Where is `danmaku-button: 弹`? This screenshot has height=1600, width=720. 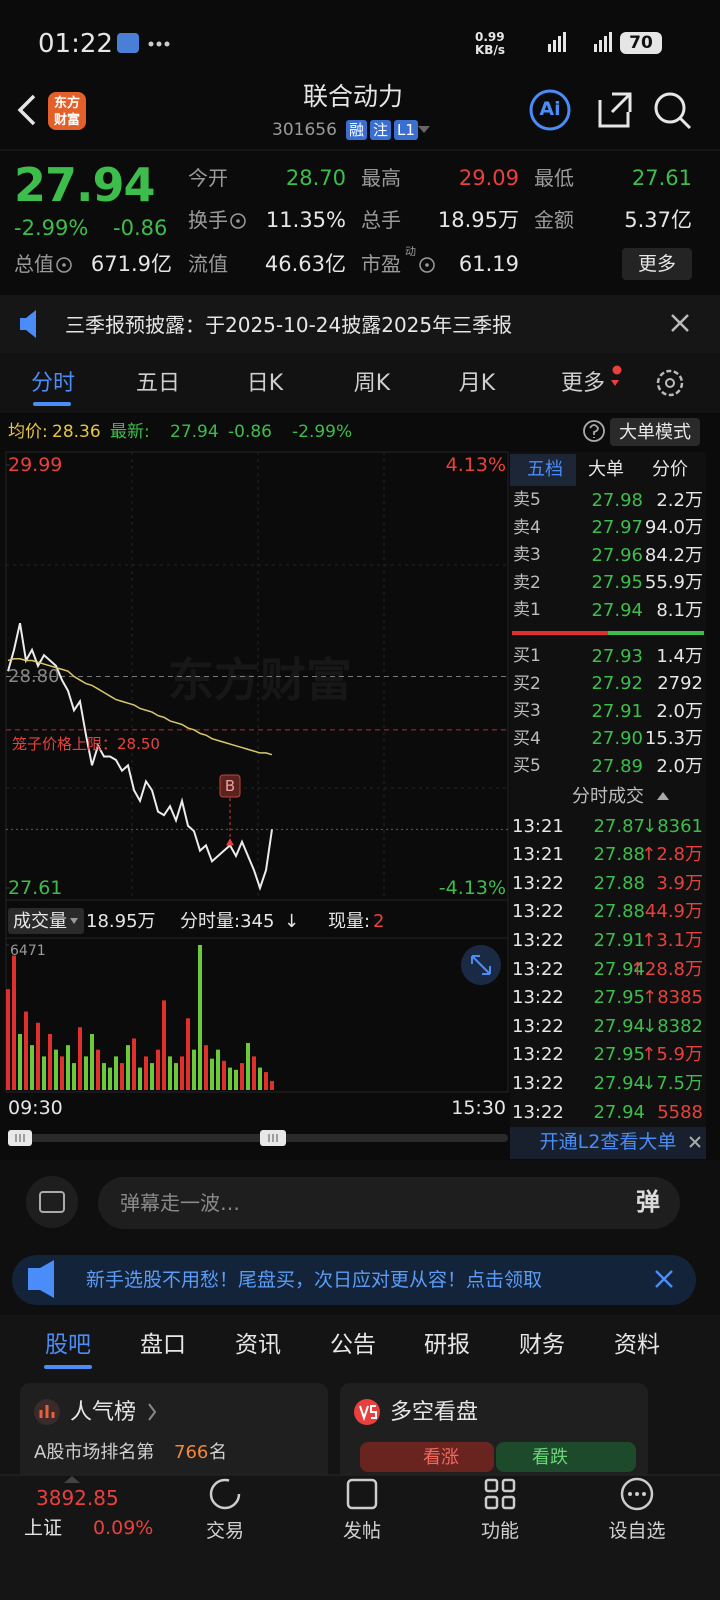 danmaku-button: 弹 is located at coordinates (648, 1201).